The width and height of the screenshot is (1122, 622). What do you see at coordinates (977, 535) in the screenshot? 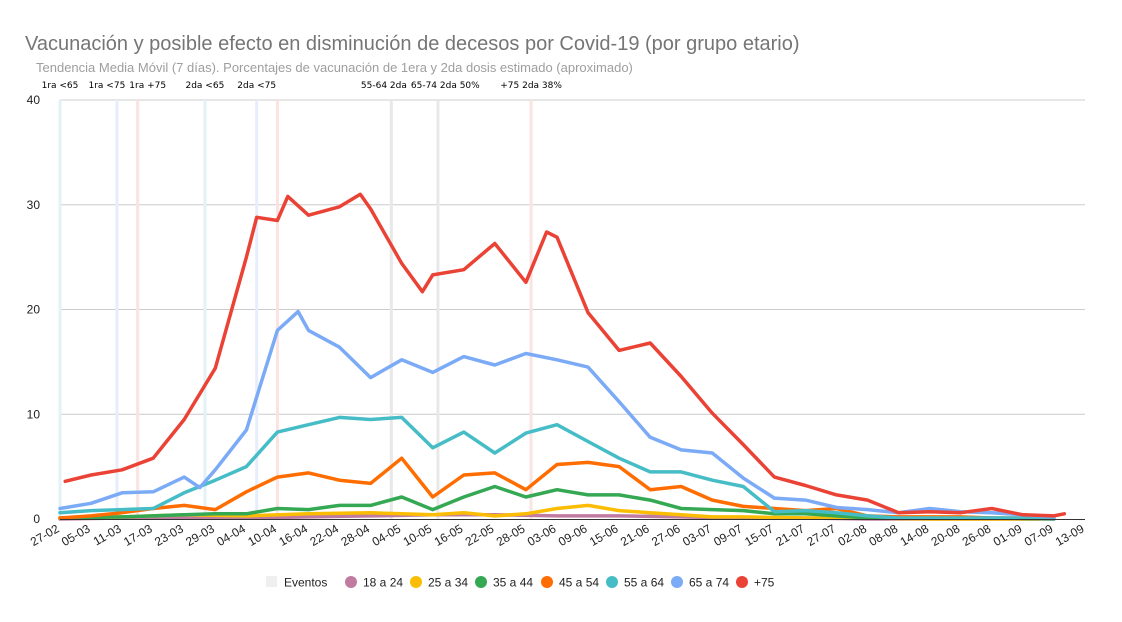
I see `x-tick-label: 26-08` at bounding box center [977, 535].